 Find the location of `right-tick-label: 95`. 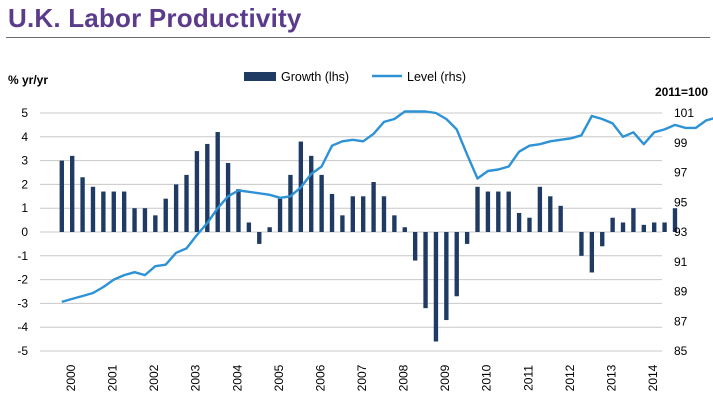

right-tick-label: 95 is located at coordinates (681, 202).